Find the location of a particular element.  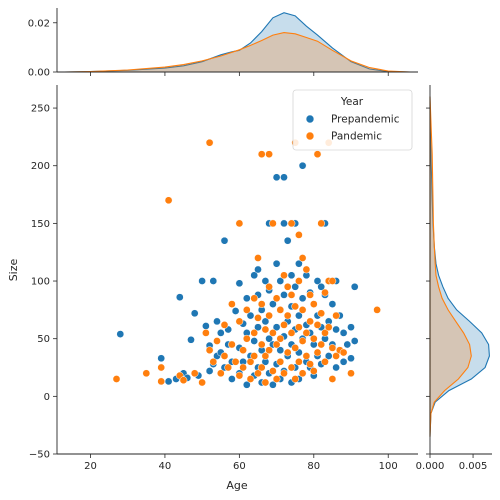

y-axis-label: Size is located at coordinates (13, 269).